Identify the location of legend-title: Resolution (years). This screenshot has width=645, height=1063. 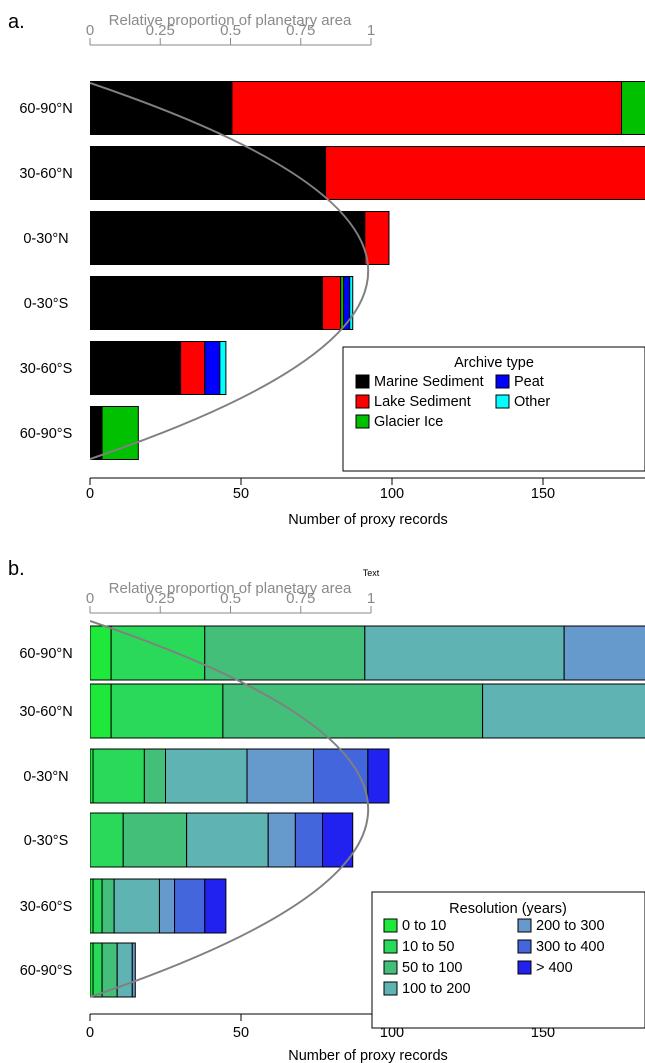
(508, 909).